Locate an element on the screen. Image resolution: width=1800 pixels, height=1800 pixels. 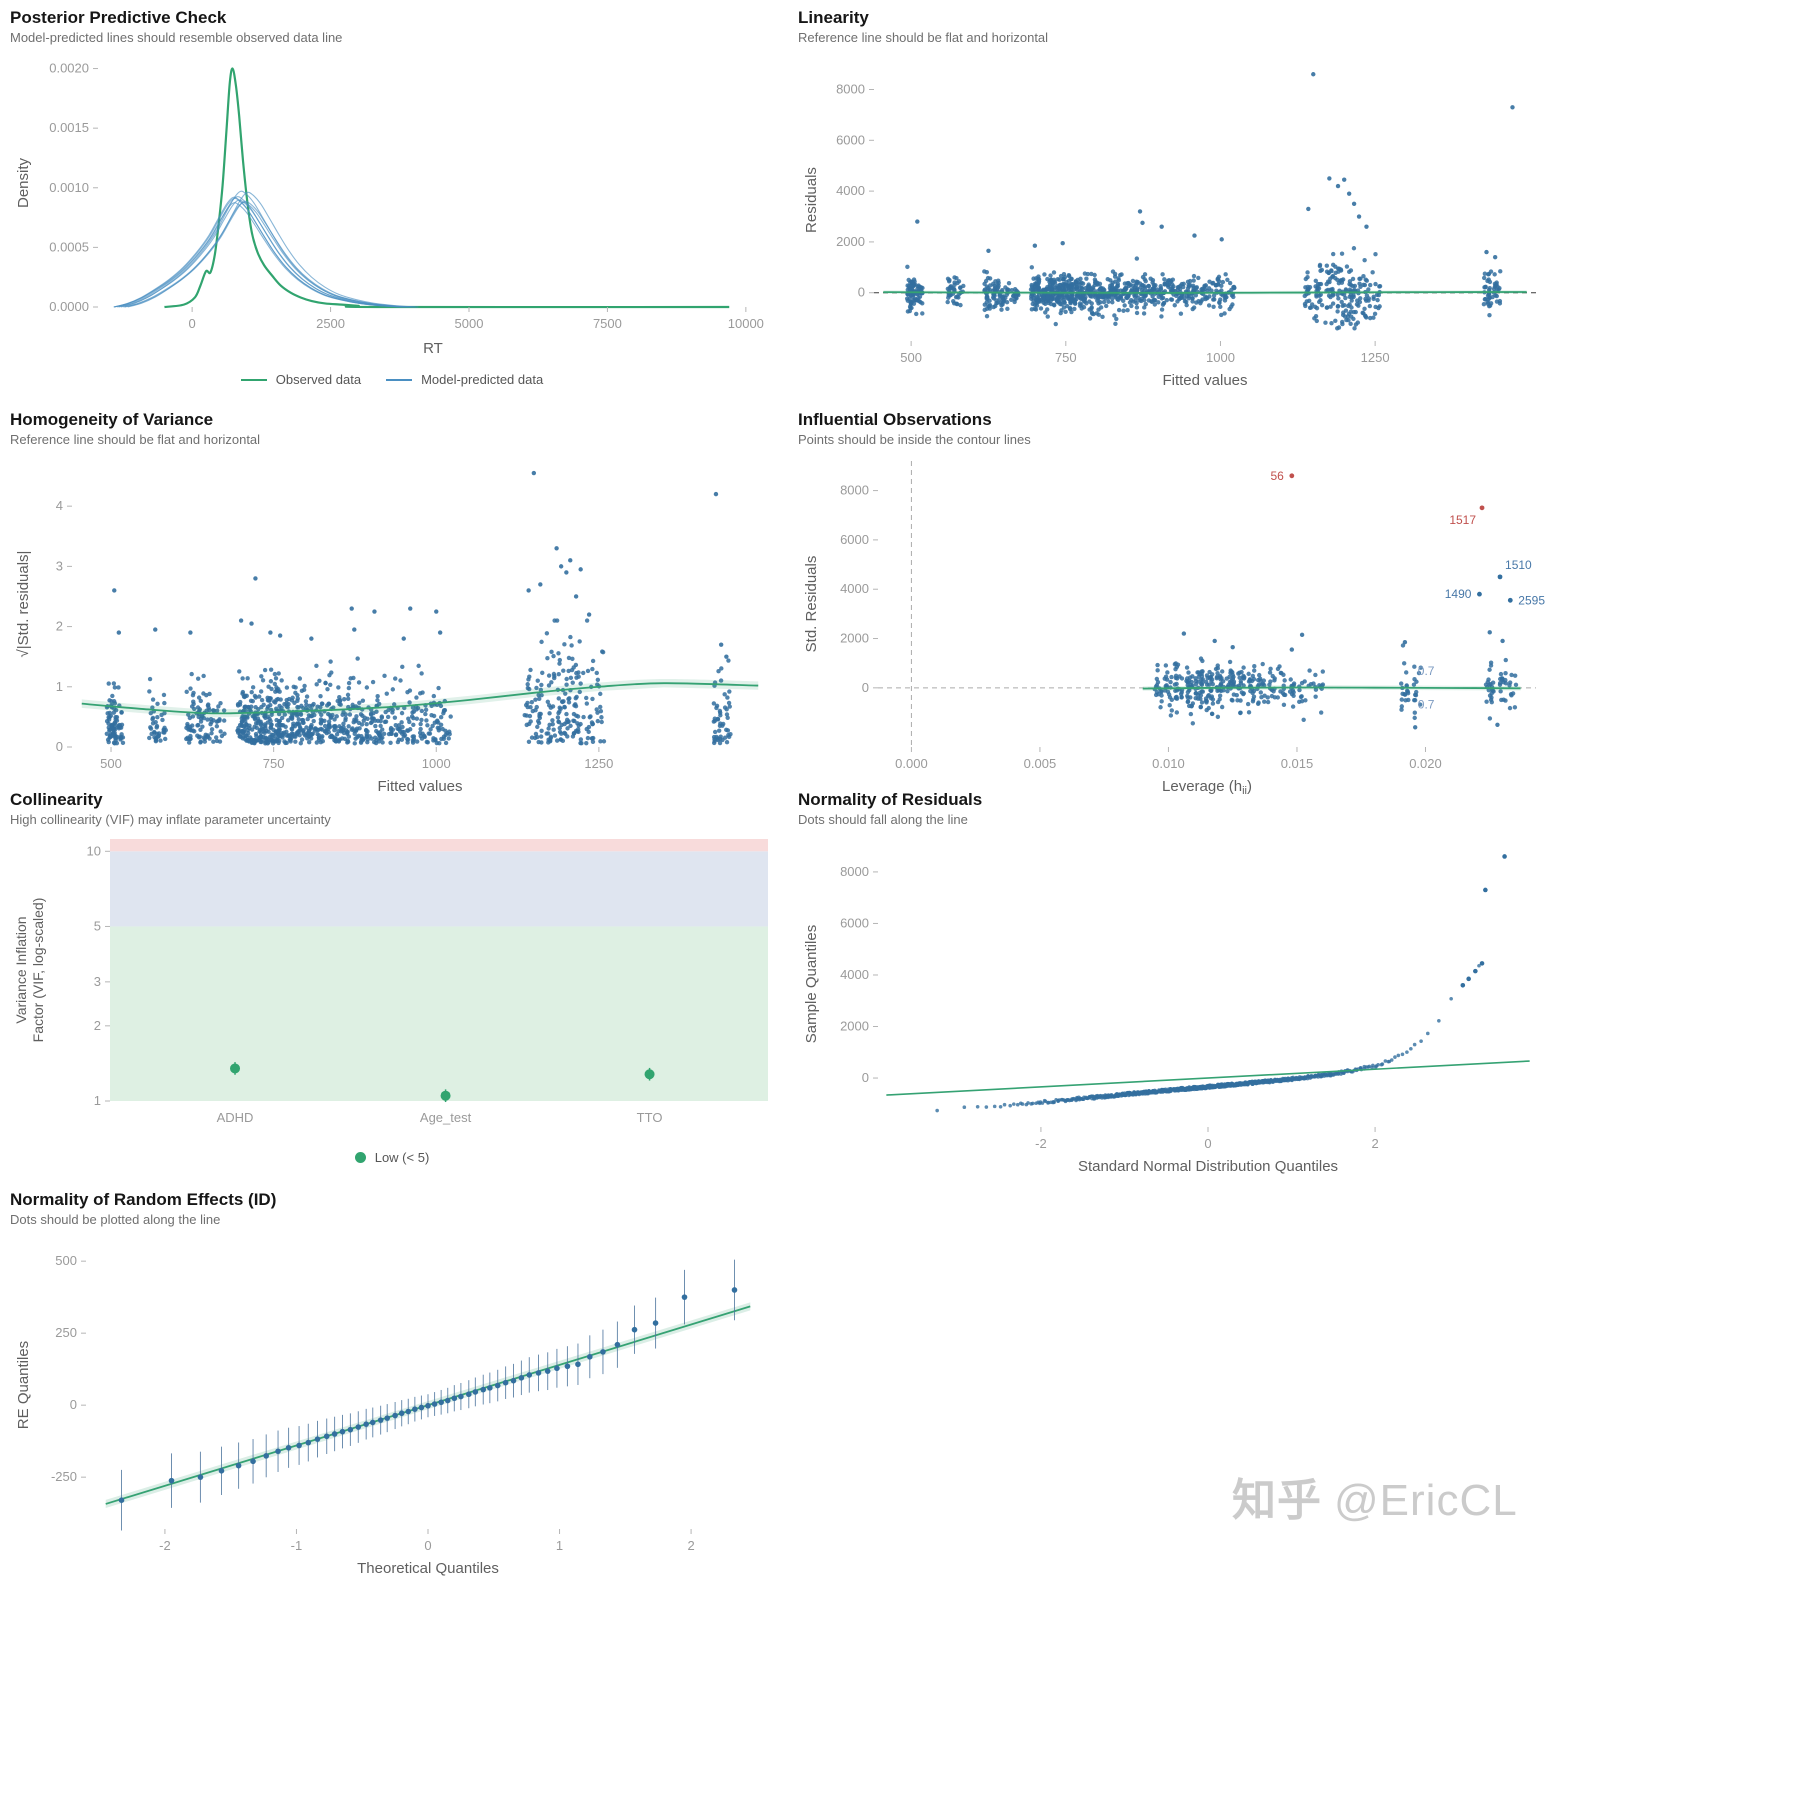
svg-text: 5 is located at coordinates (97, 925).